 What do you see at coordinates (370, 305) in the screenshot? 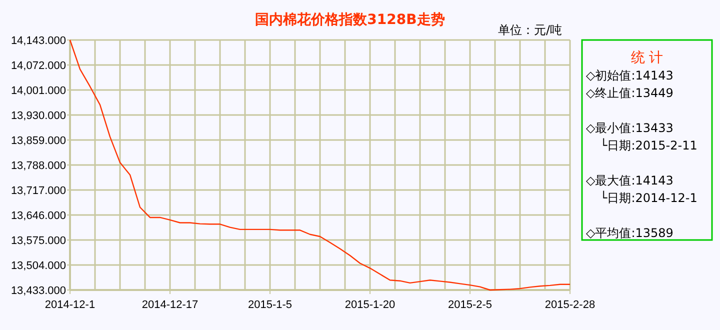
I see `x-tick-label: 2015-1-20` at bounding box center [370, 305].